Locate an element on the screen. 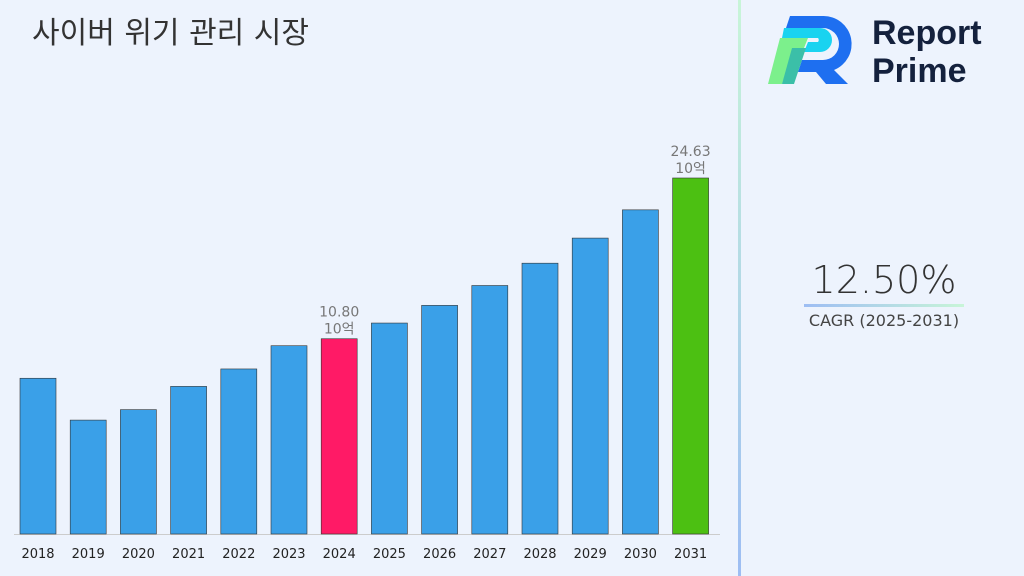 The image size is (1024, 576). data-label-value: 24.63 is located at coordinates (691, 152).